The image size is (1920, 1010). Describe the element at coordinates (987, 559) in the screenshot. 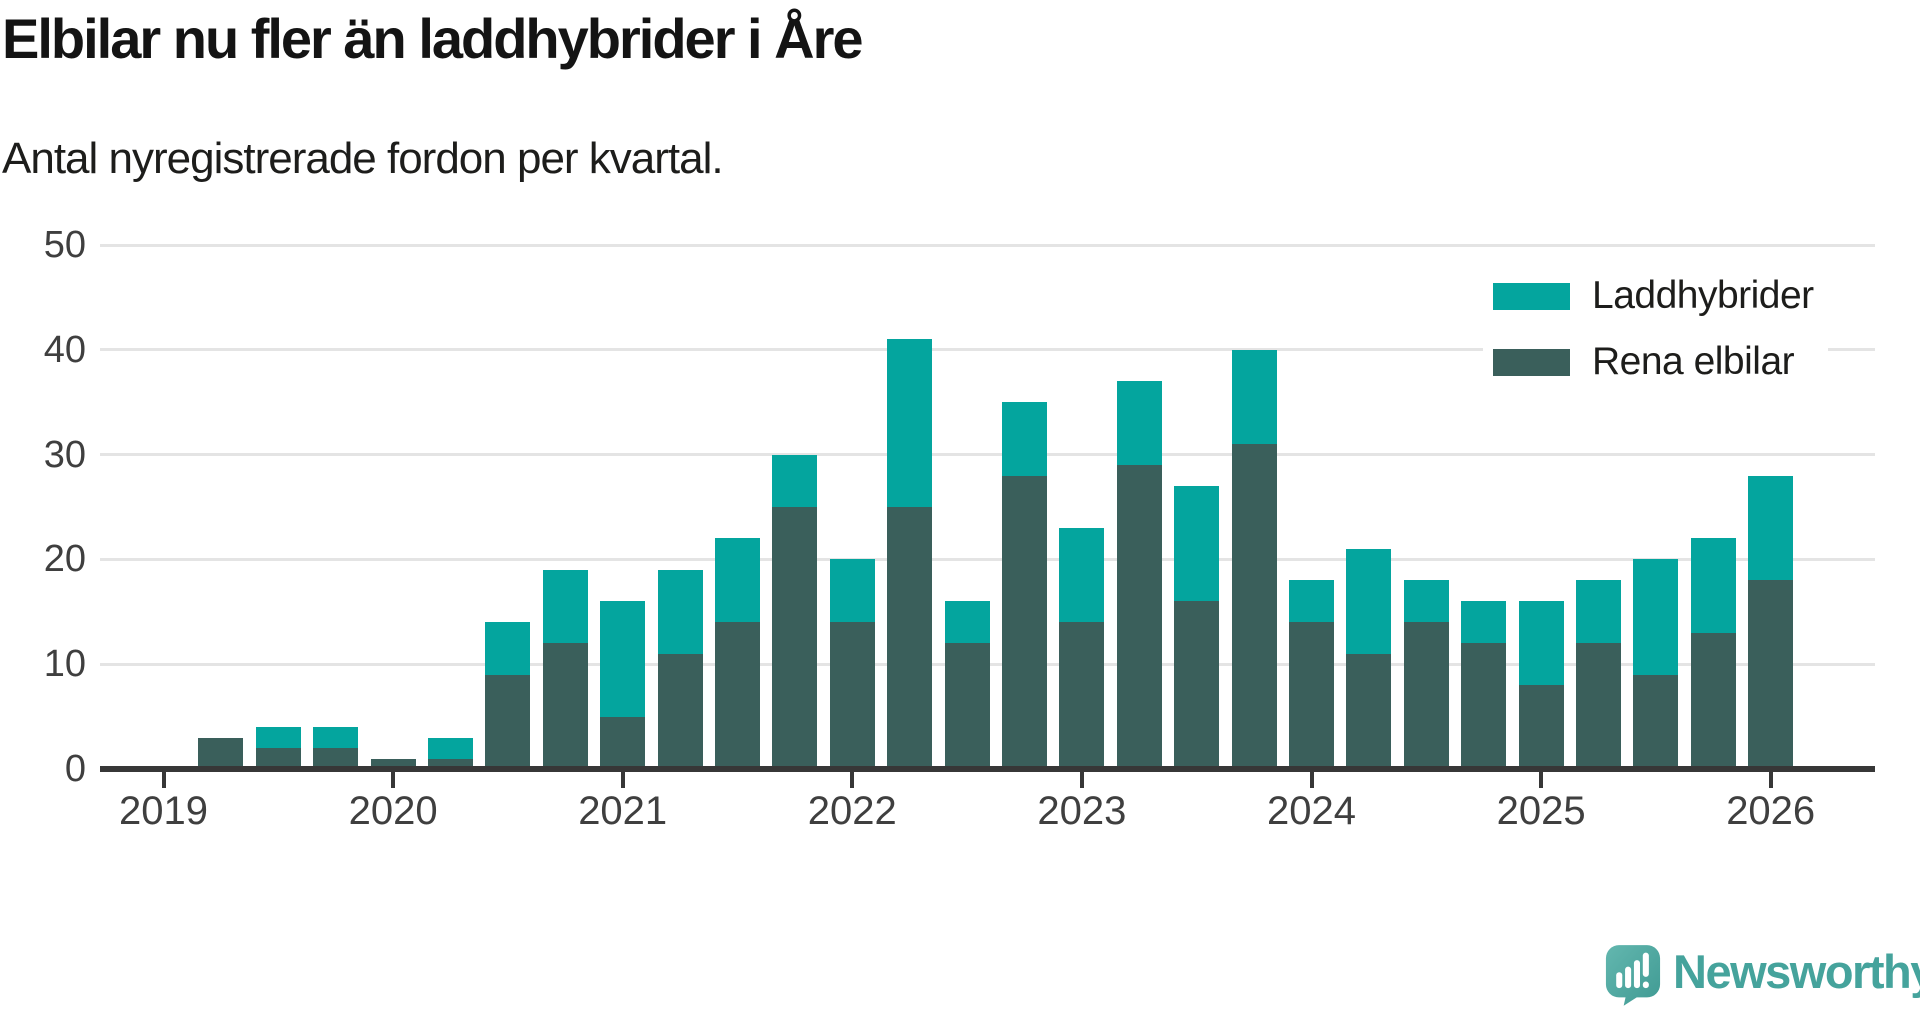

I see `gridline-y20` at that location.